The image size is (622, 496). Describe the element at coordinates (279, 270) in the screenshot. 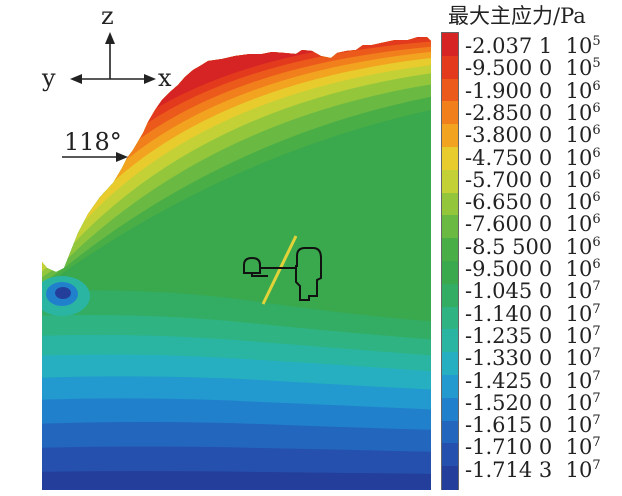

I see `fault-line` at that location.